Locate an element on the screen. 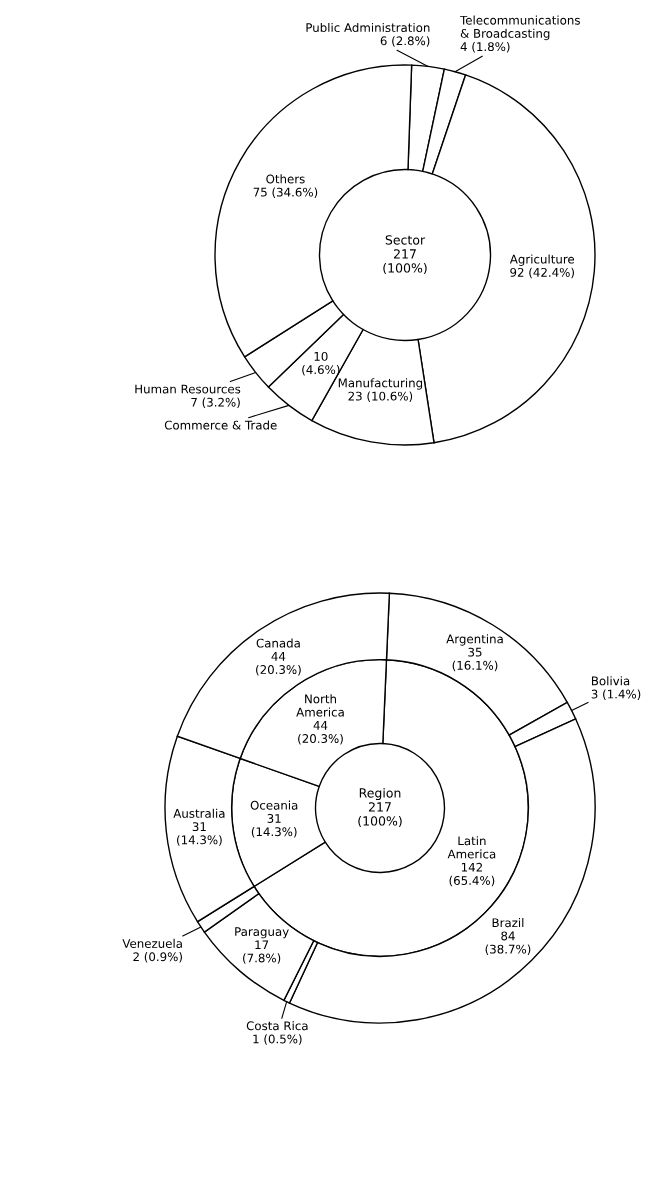  slice-label: Public Administration is located at coordinates (368, 27).